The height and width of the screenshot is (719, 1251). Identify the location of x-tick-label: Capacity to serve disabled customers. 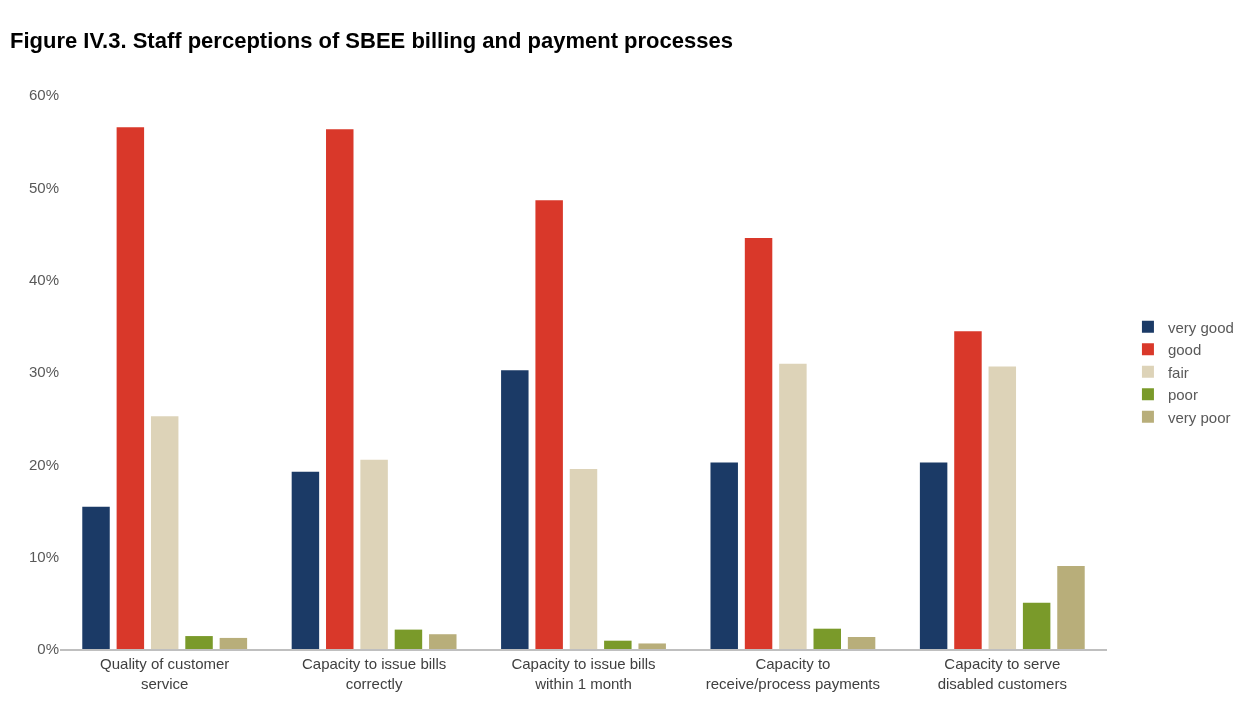
(1002, 673).